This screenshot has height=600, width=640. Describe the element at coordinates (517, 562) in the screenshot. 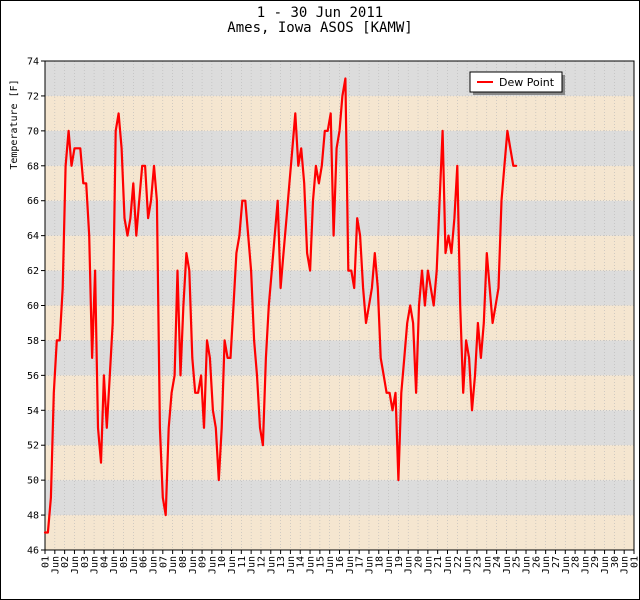

I see `x-tick-label: 25` at that location.